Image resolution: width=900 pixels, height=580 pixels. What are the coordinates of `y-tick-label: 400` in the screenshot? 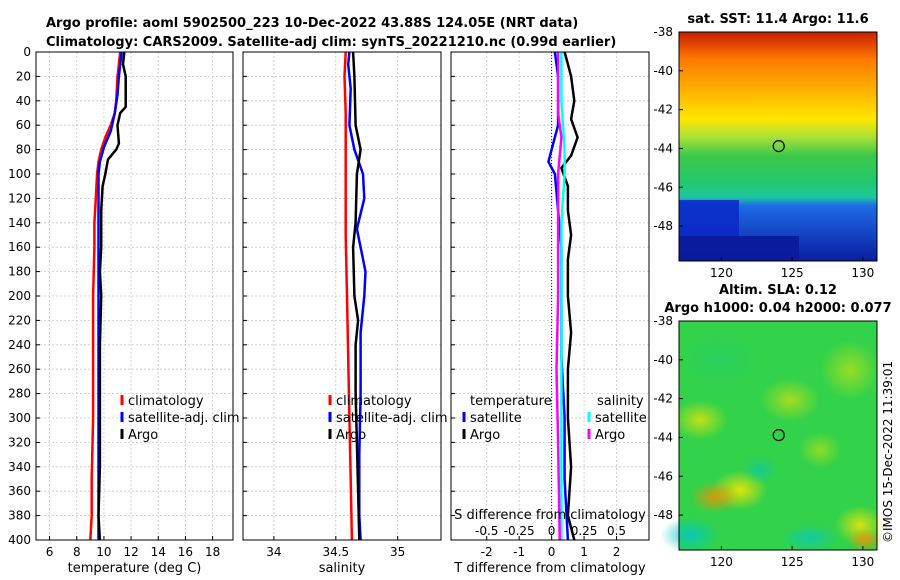 It's located at (19, 540).